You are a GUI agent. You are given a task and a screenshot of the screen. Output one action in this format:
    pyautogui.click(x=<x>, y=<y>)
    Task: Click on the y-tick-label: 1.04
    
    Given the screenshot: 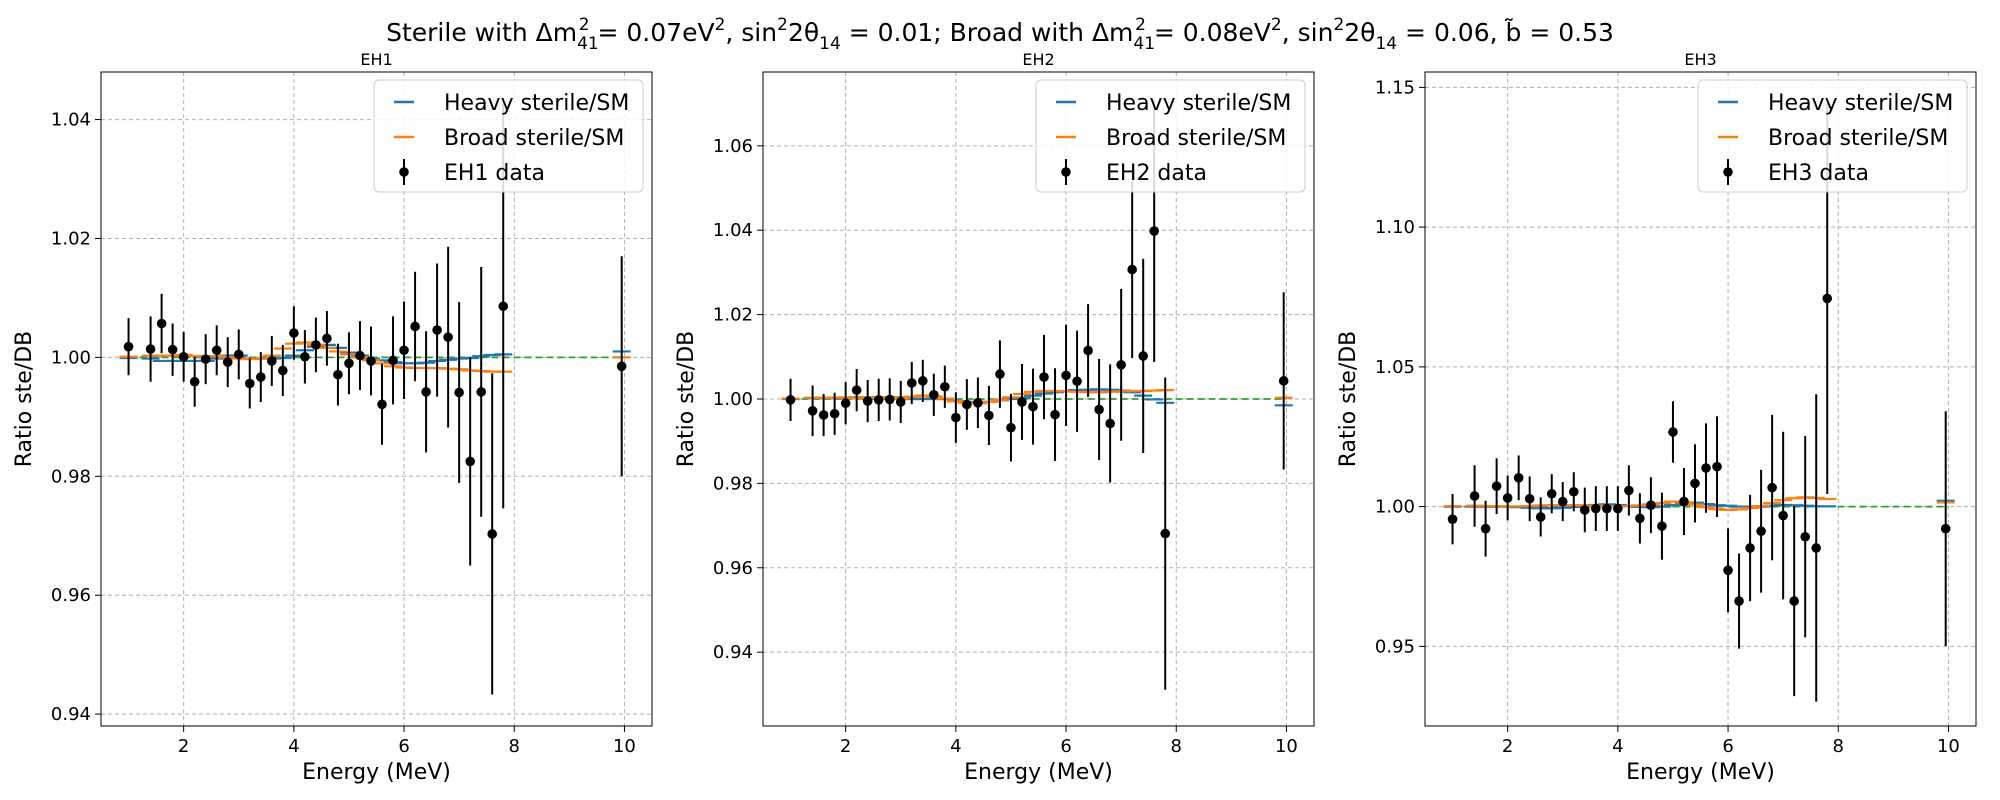 What is the action you would take?
    pyautogui.click(x=733, y=230)
    